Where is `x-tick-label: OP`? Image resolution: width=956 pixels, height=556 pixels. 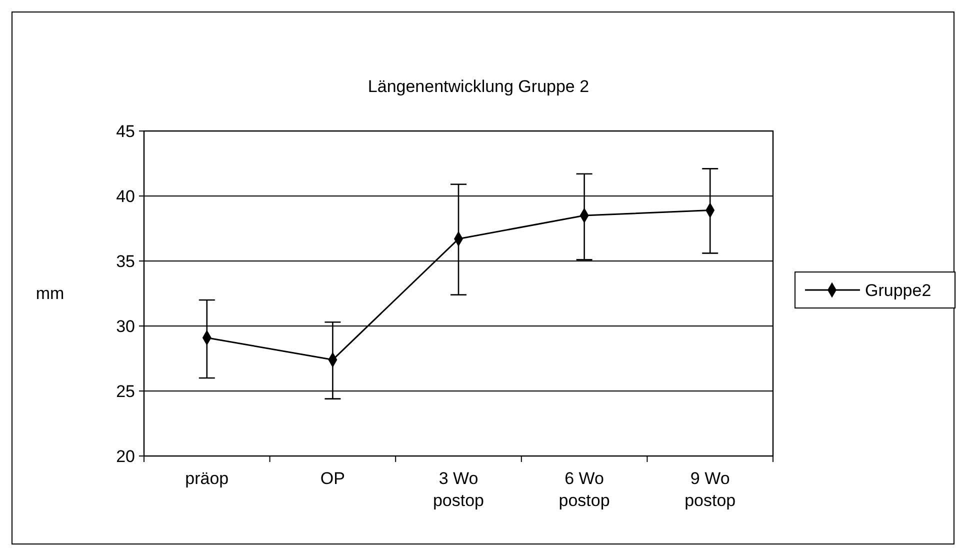
x-tick-label: OP is located at coordinates (332, 478).